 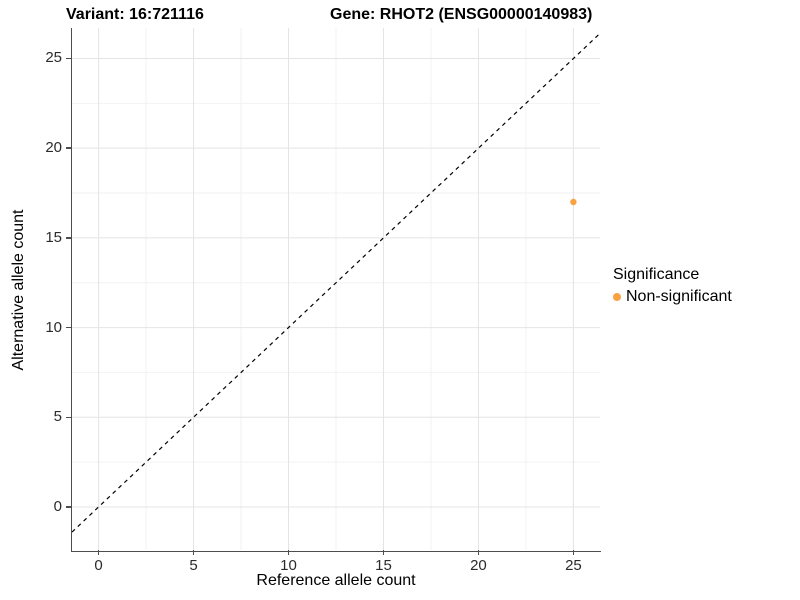 What do you see at coordinates (53, 327) in the screenshot?
I see `y-tick-label: 10` at bounding box center [53, 327].